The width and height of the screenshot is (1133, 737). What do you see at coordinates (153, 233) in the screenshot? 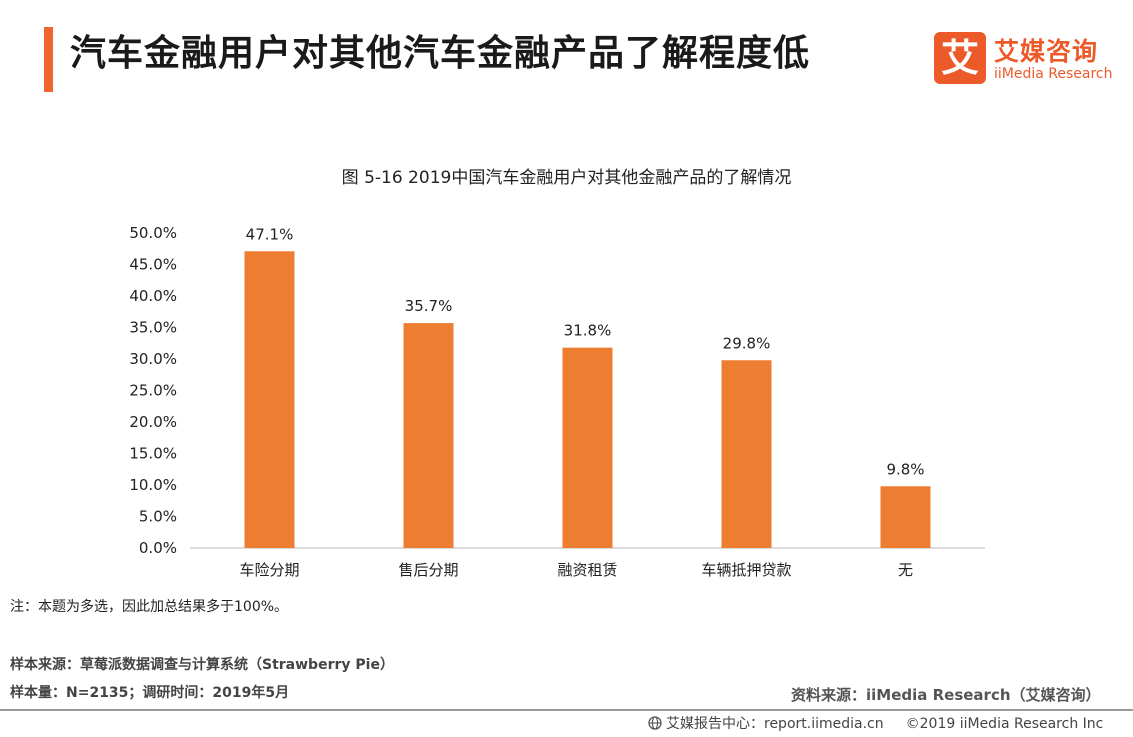
I see `y-tick-label: 50.0%` at bounding box center [153, 233].